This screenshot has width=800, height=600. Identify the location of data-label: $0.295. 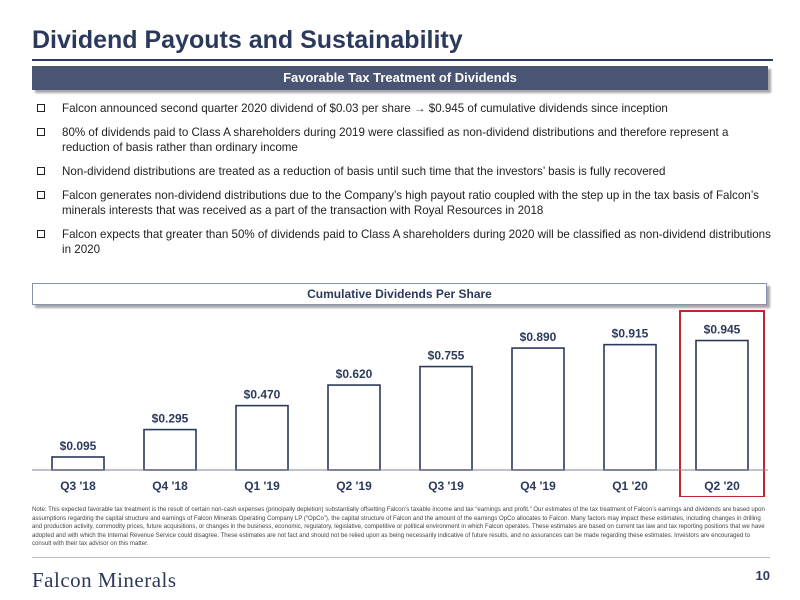
(170, 419).